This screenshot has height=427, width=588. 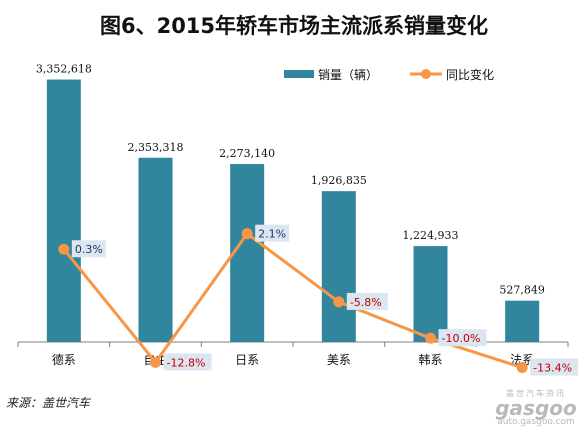 What do you see at coordinates (522, 290) in the screenshot?
I see `bar-value-label: 527,849` at bounding box center [522, 290].